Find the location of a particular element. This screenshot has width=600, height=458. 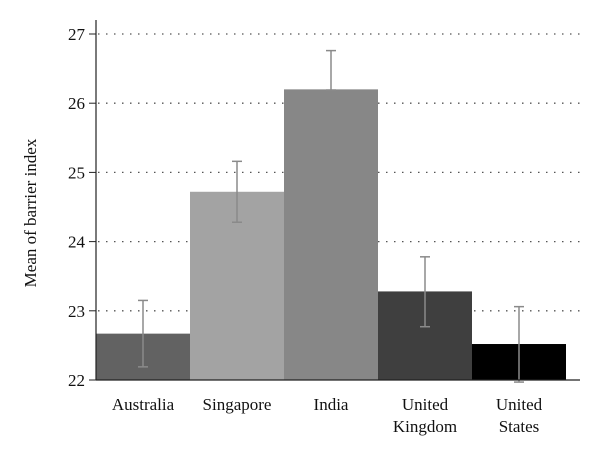

y-tick-label: 25 is located at coordinates (76, 172).